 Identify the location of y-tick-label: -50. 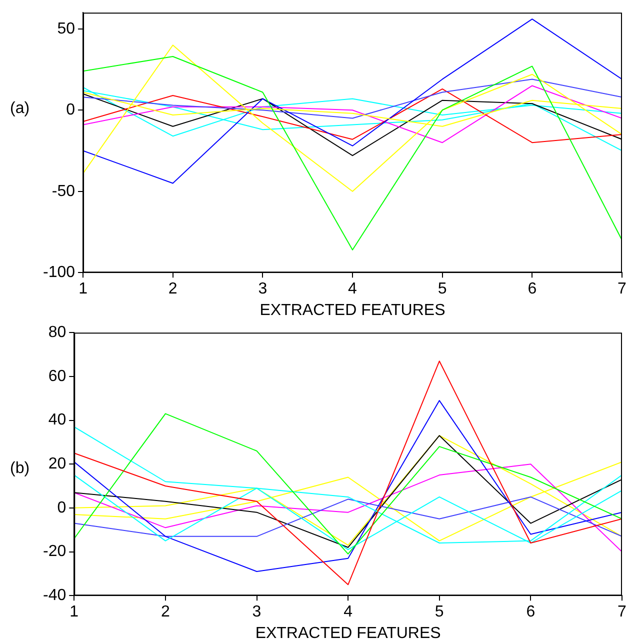
(64, 191).